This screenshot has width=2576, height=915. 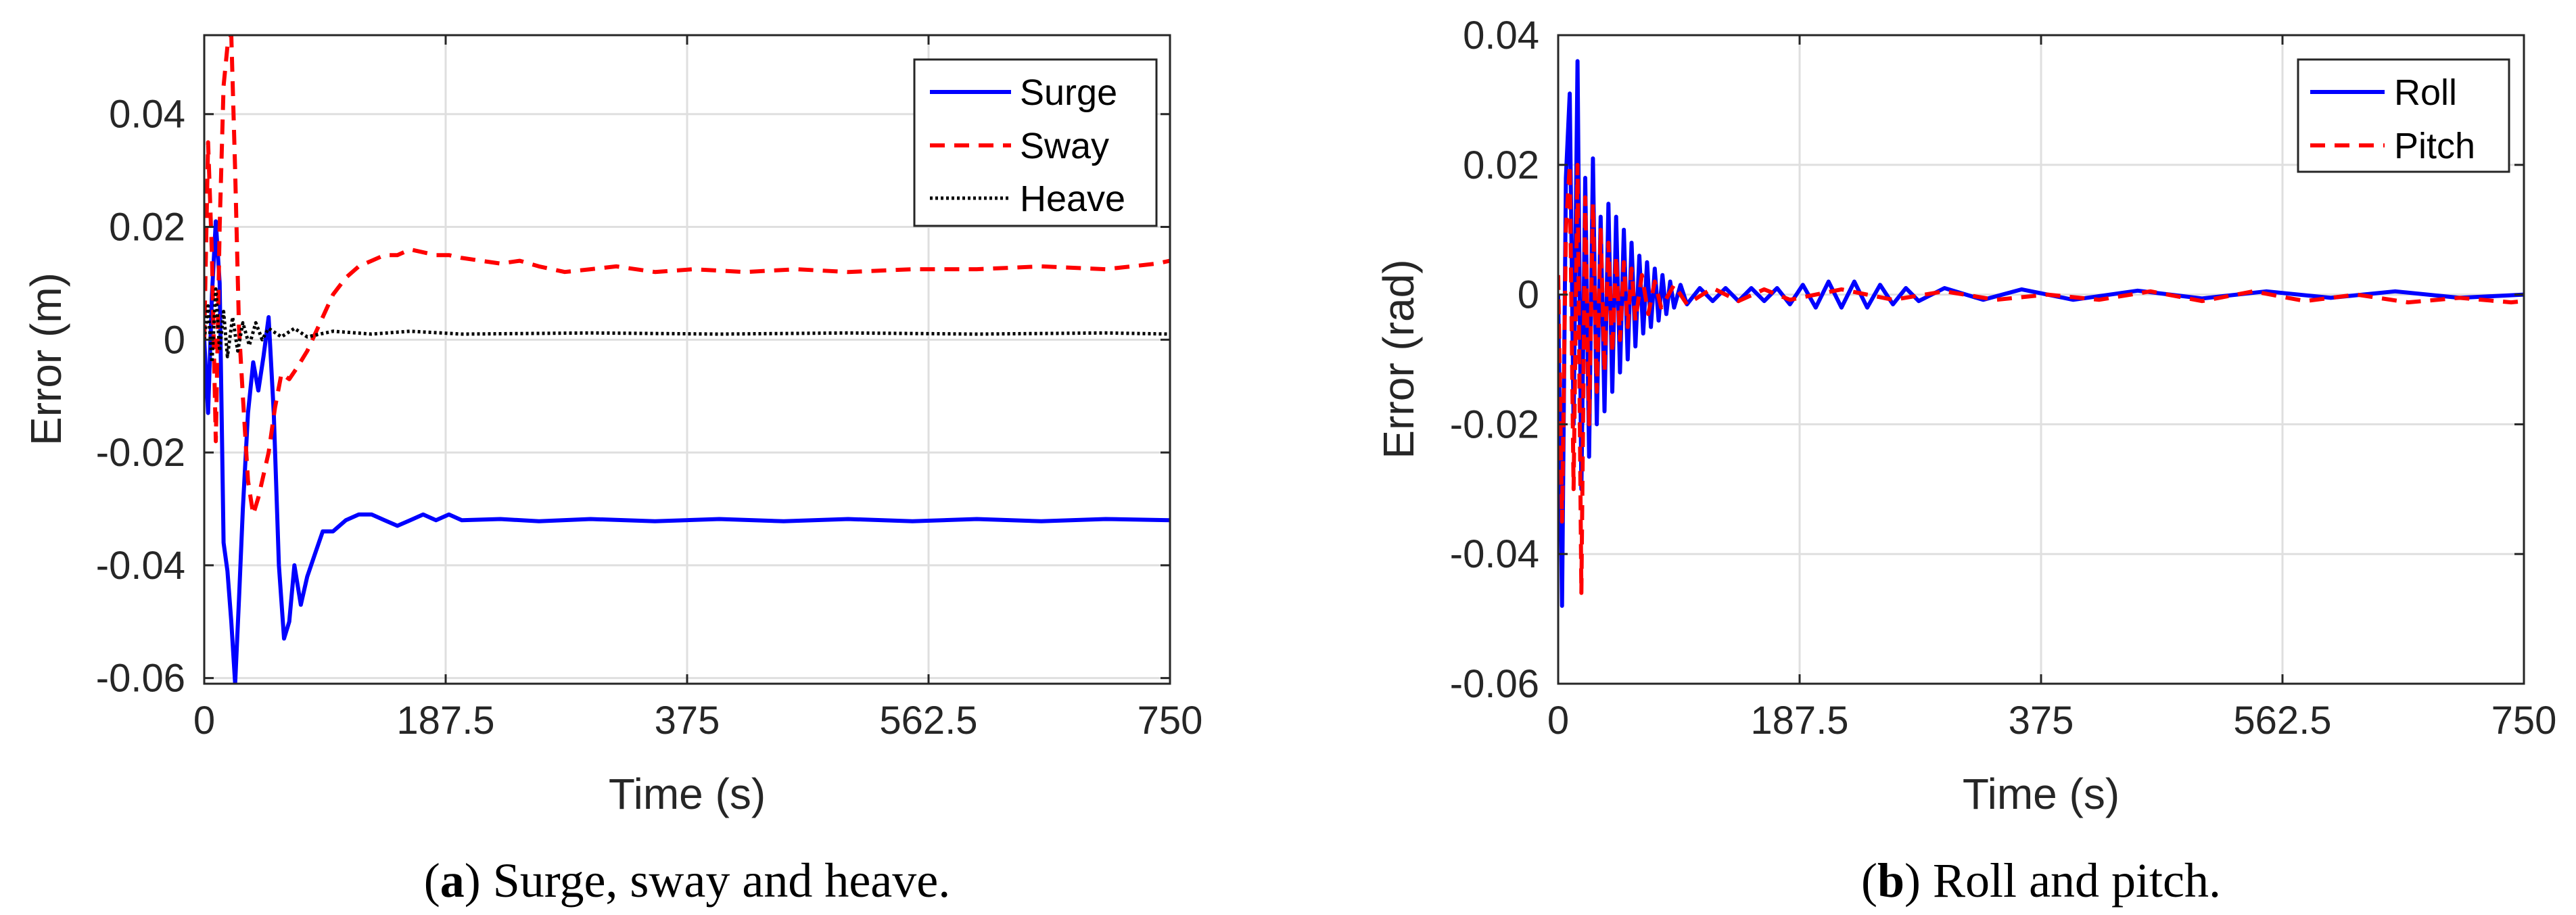 I want to click on panel-a-series-heave, so click(x=687, y=326).